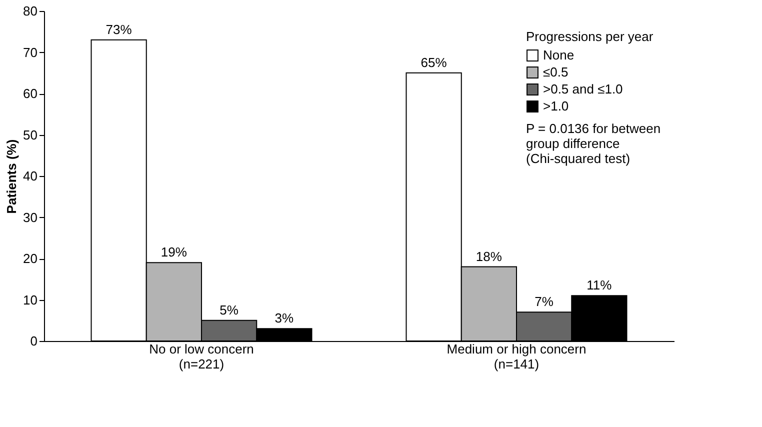 This screenshot has height=427, width=762. I want to click on data-label: 3%, so click(284, 318).